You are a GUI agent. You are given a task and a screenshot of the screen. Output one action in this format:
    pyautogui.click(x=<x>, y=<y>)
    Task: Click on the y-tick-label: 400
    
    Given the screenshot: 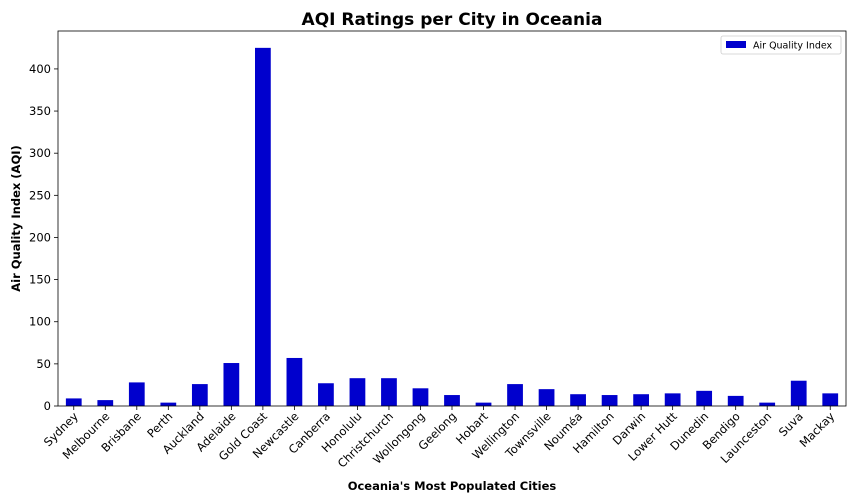 What is the action you would take?
    pyautogui.click(x=40, y=69)
    